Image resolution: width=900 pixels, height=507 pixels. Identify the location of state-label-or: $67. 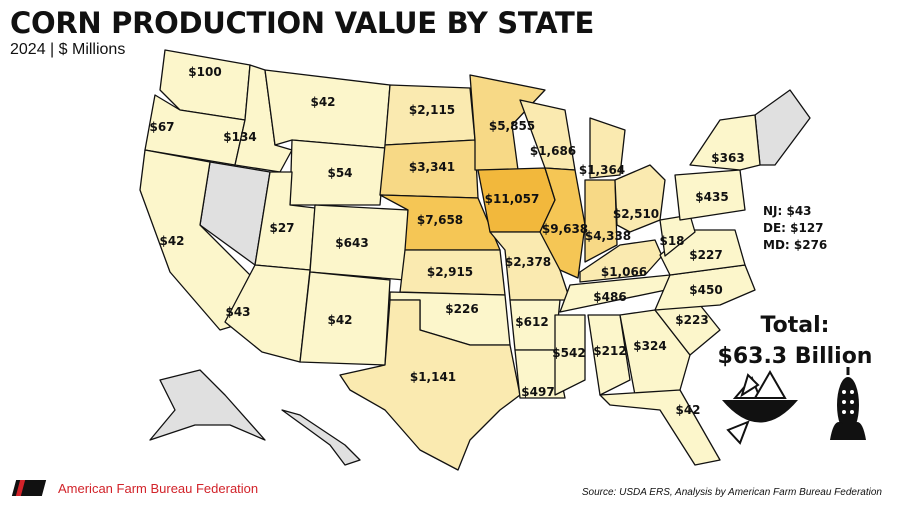
(161, 127).